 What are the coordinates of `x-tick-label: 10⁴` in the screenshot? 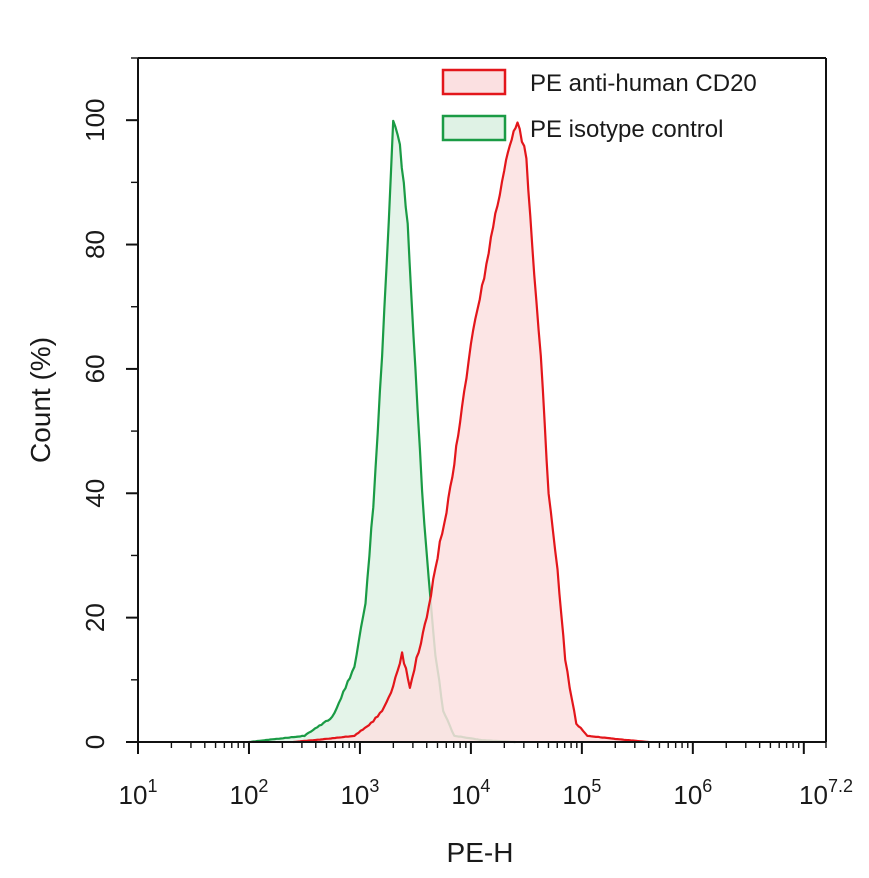 It's located at (470, 793).